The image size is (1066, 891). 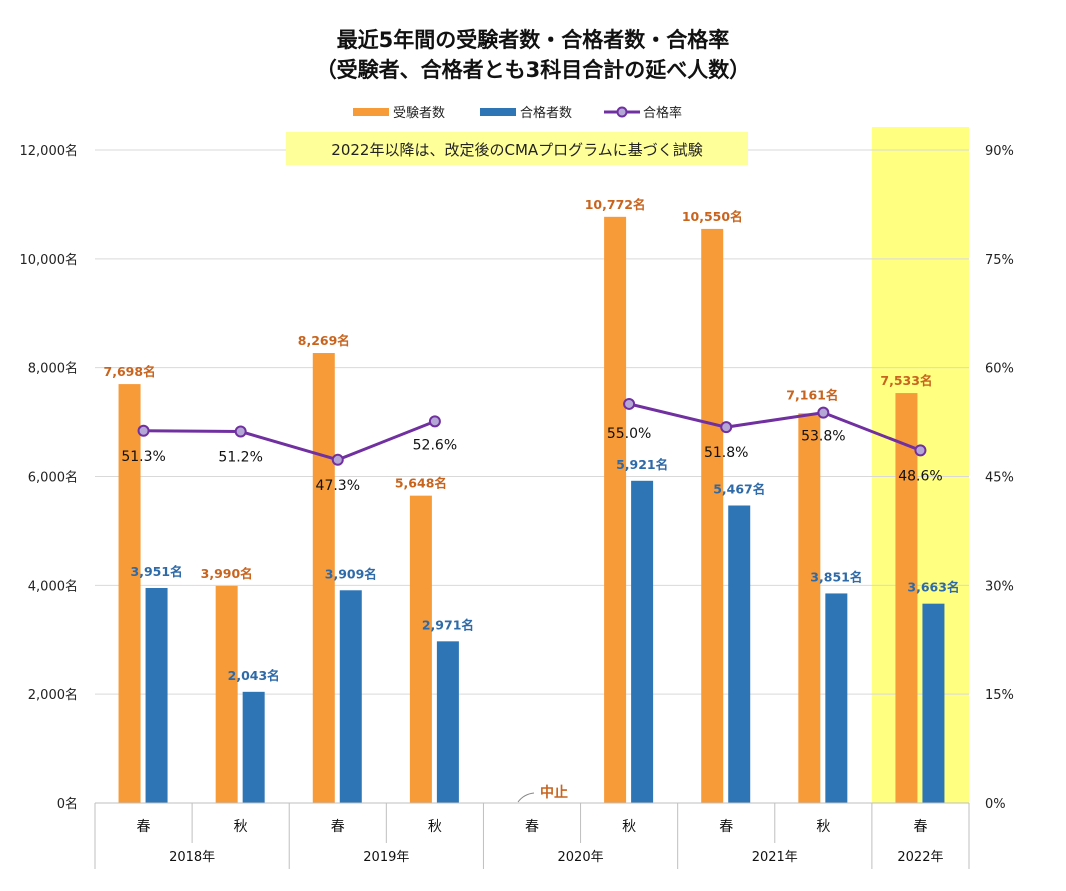 I want to click on y-left-tick-label: 6,000名, so click(x=53, y=478).